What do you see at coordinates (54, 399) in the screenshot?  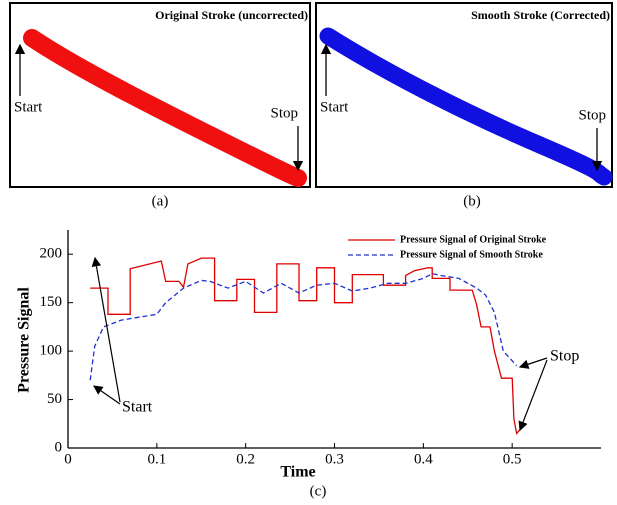 I see `y-tick-label: 50` at bounding box center [54, 399].